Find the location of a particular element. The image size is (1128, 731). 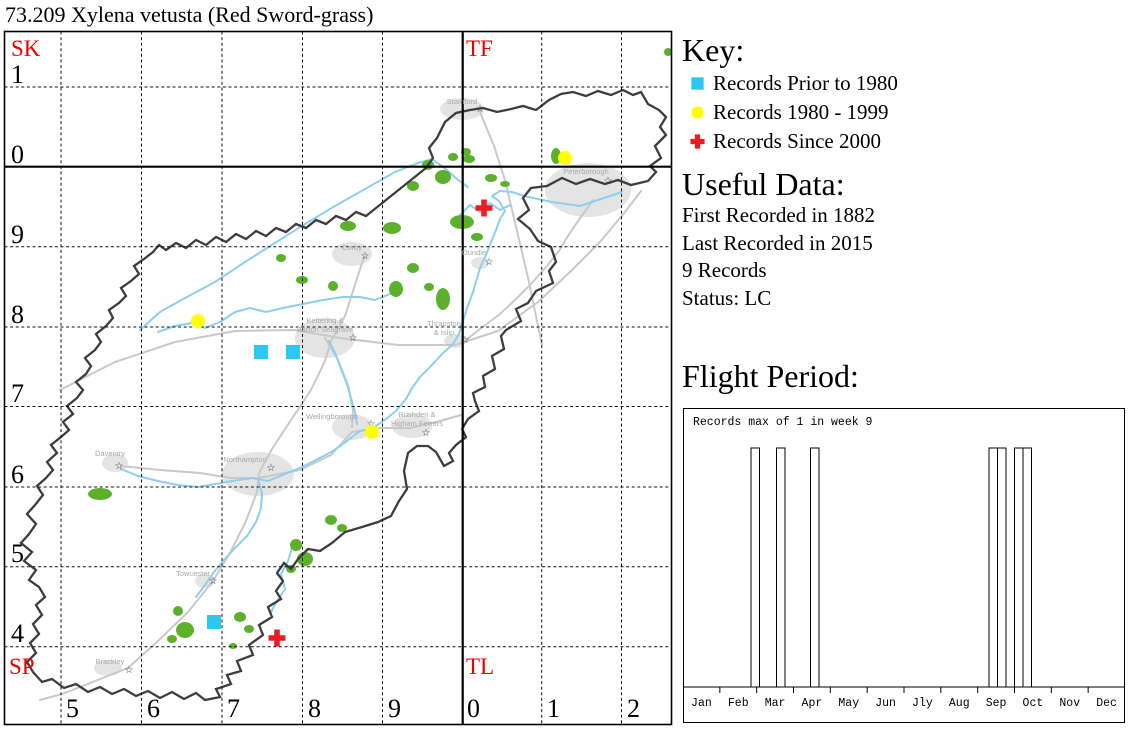

month-label-Nov: Nov is located at coordinates (1069, 703).